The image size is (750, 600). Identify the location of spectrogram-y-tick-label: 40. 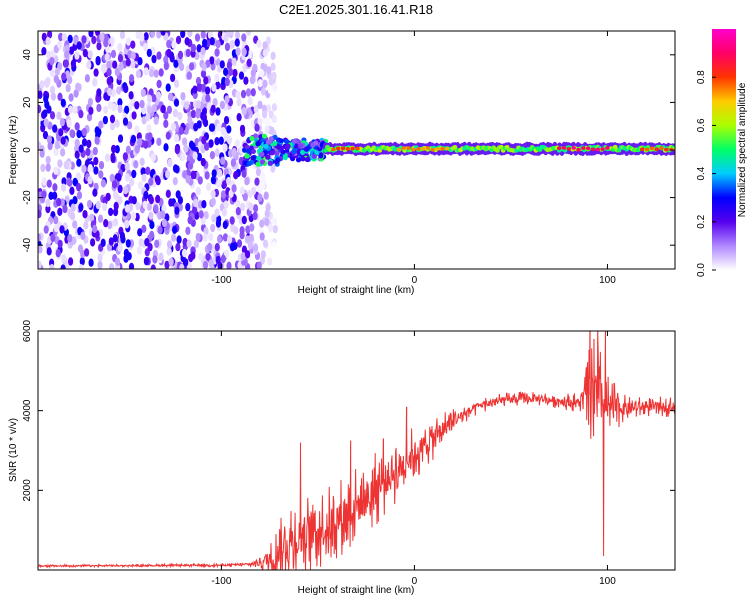
(27, 55).